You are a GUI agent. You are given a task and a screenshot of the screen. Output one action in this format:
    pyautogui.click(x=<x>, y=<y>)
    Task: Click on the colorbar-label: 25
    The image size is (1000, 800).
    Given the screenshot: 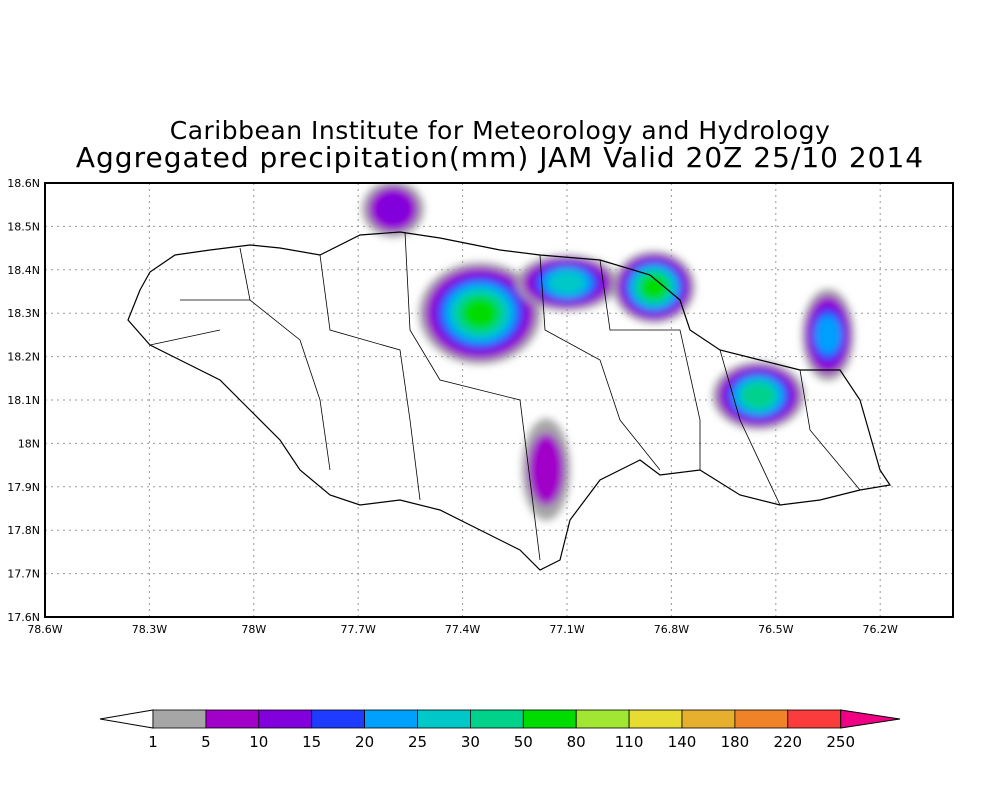 What is the action you would take?
    pyautogui.click(x=417, y=742)
    